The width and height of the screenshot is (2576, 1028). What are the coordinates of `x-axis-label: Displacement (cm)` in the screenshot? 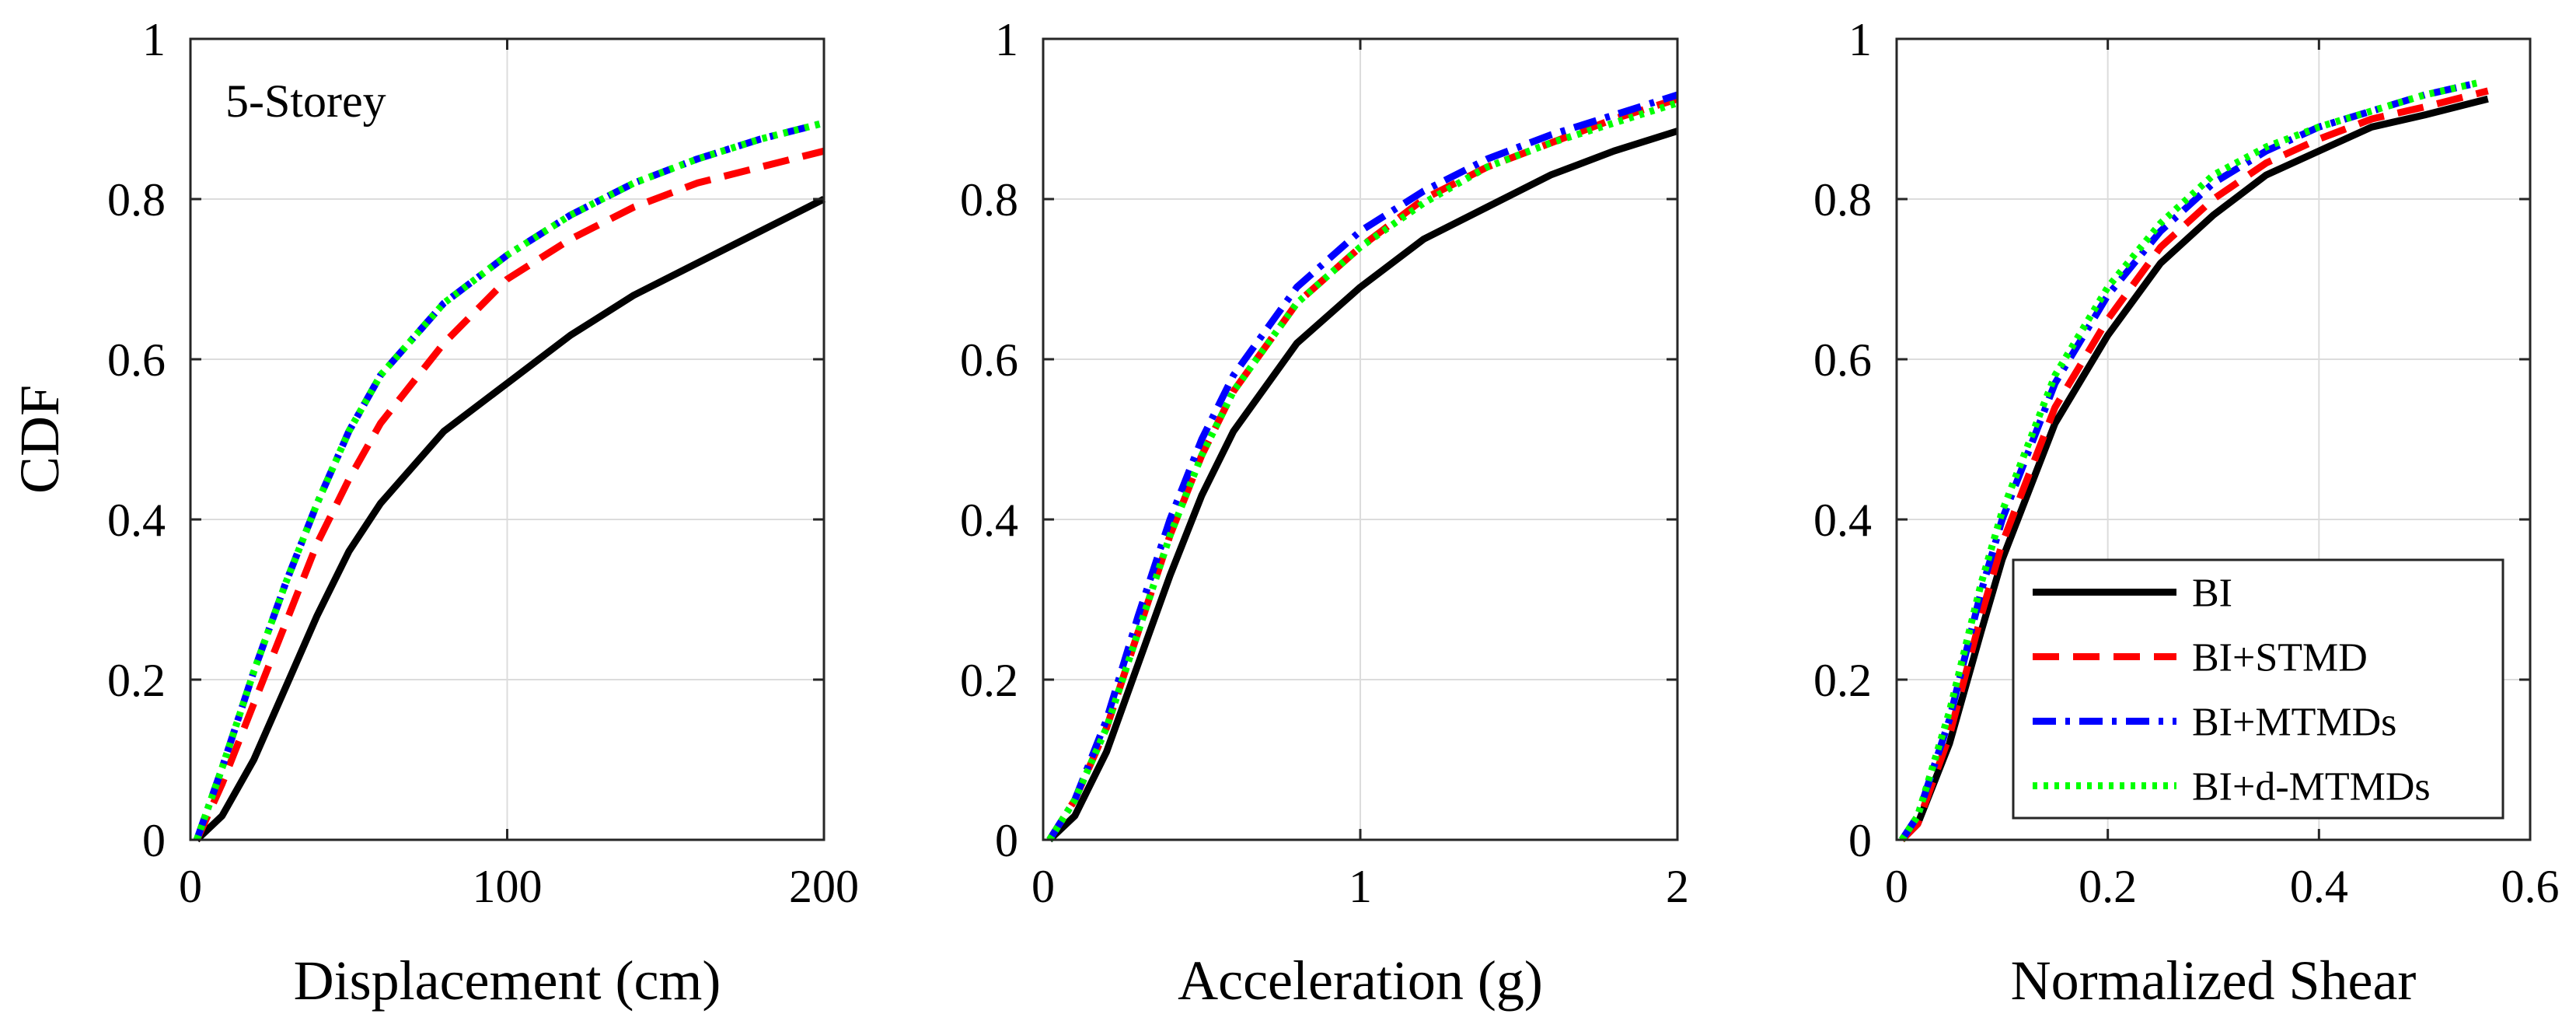 It's located at (508, 981).